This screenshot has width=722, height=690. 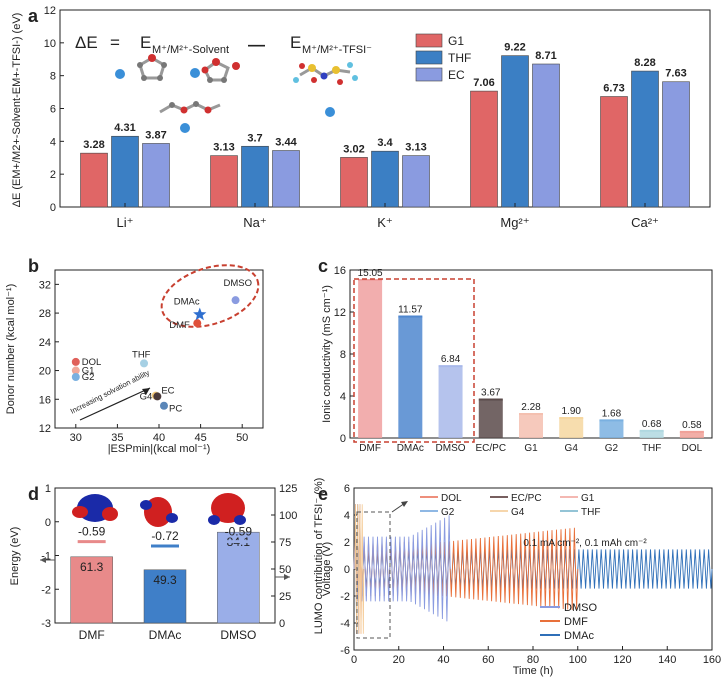 I want to click on y-tick-label: -3, so click(x=46, y=624).